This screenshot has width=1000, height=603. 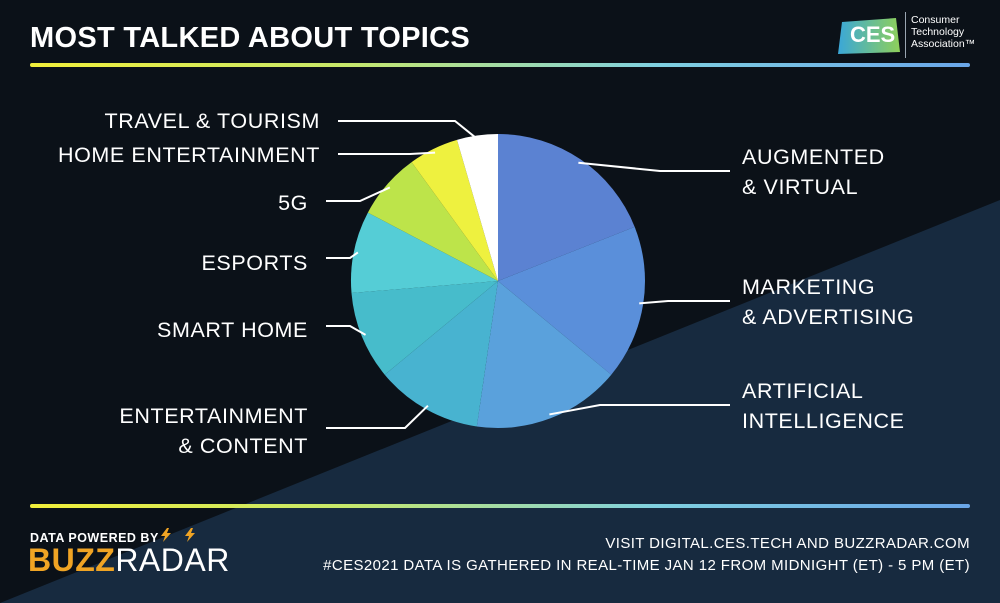 What do you see at coordinates (243, 446) in the screenshot?
I see `slice-label: & CONTENT` at bounding box center [243, 446].